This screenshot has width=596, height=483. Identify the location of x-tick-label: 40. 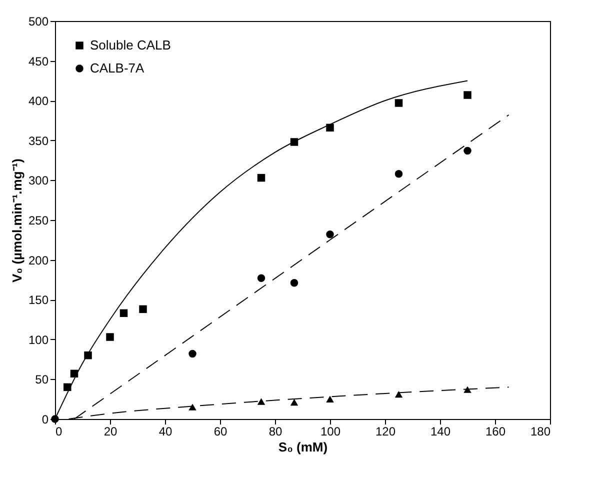
(165, 431).